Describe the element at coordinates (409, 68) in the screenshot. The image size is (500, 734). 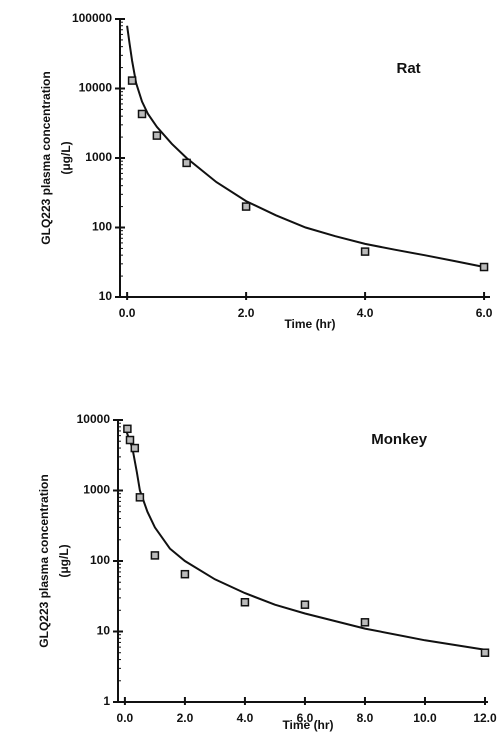
I see `annotation: Rat` at that location.